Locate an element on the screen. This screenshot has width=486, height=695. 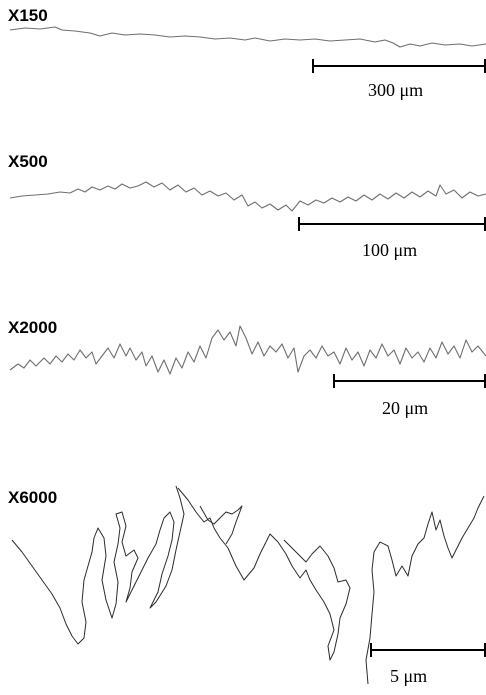
magnification-label: X2000 is located at coordinates (33, 327).